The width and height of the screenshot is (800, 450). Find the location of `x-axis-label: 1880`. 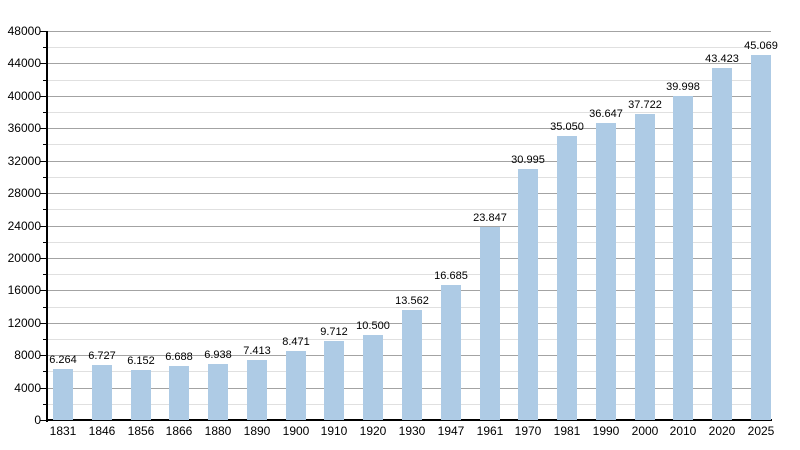

x-axis-label: 1880 is located at coordinates (218, 431).